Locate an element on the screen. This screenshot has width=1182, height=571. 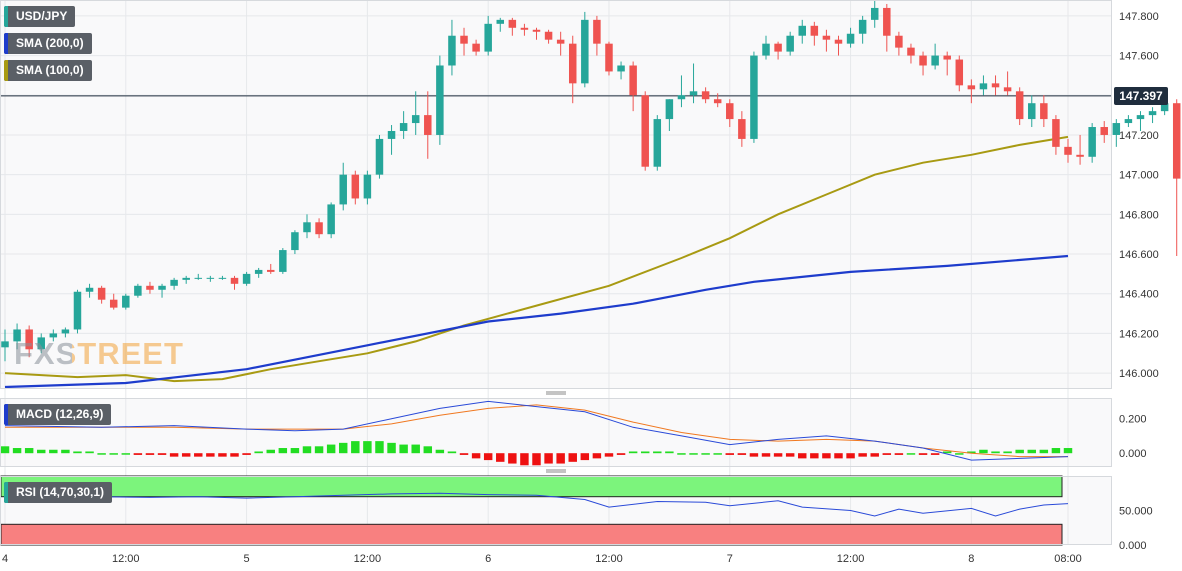
macd-label: MACD (12,26,9) is located at coordinates (60, 414).